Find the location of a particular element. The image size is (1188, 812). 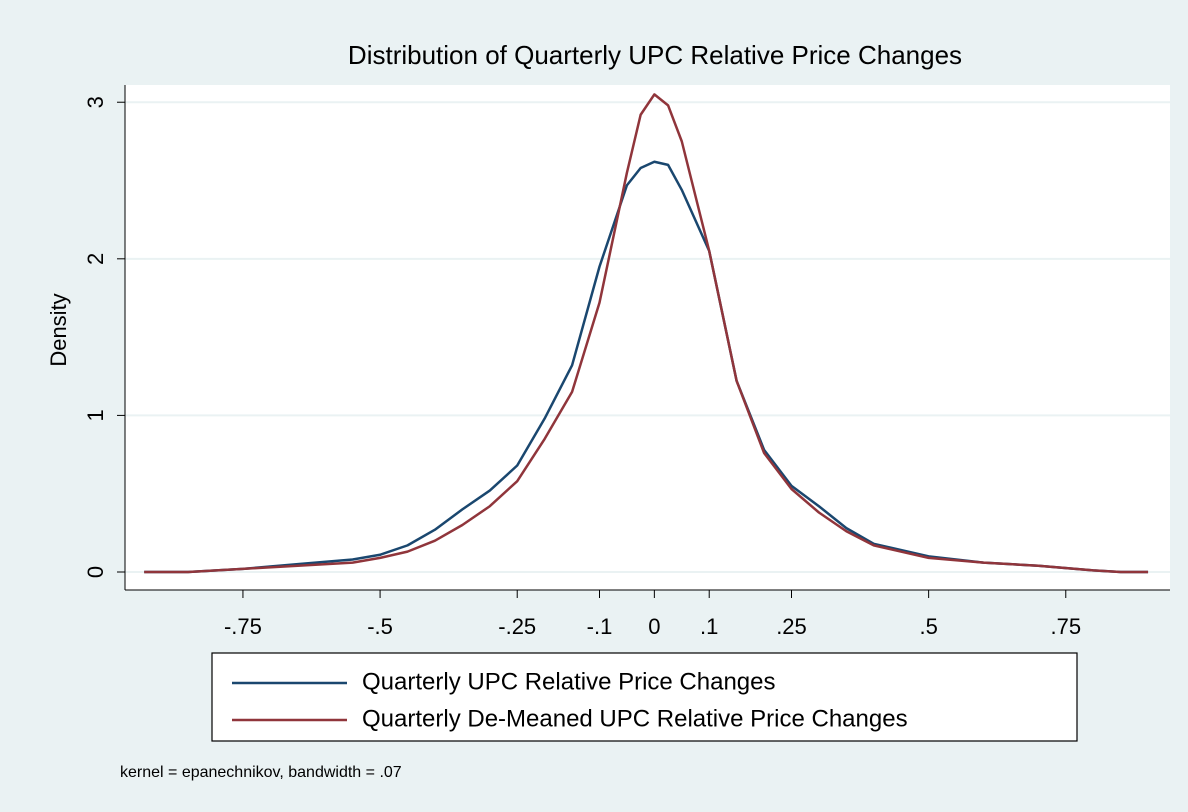

x-tick-label: -.75 is located at coordinates (243, 626).